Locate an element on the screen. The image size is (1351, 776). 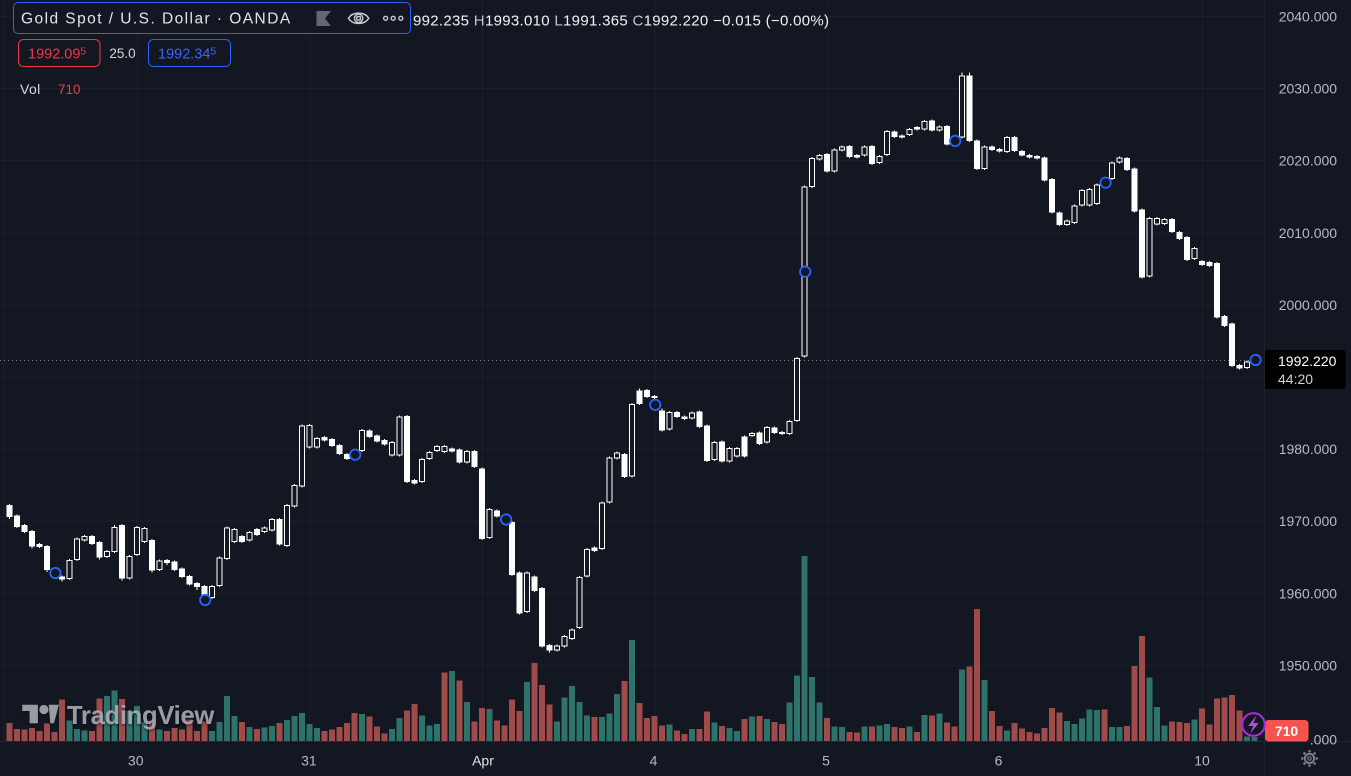
svg-text: .000 is located at coordinates (1323, 740).